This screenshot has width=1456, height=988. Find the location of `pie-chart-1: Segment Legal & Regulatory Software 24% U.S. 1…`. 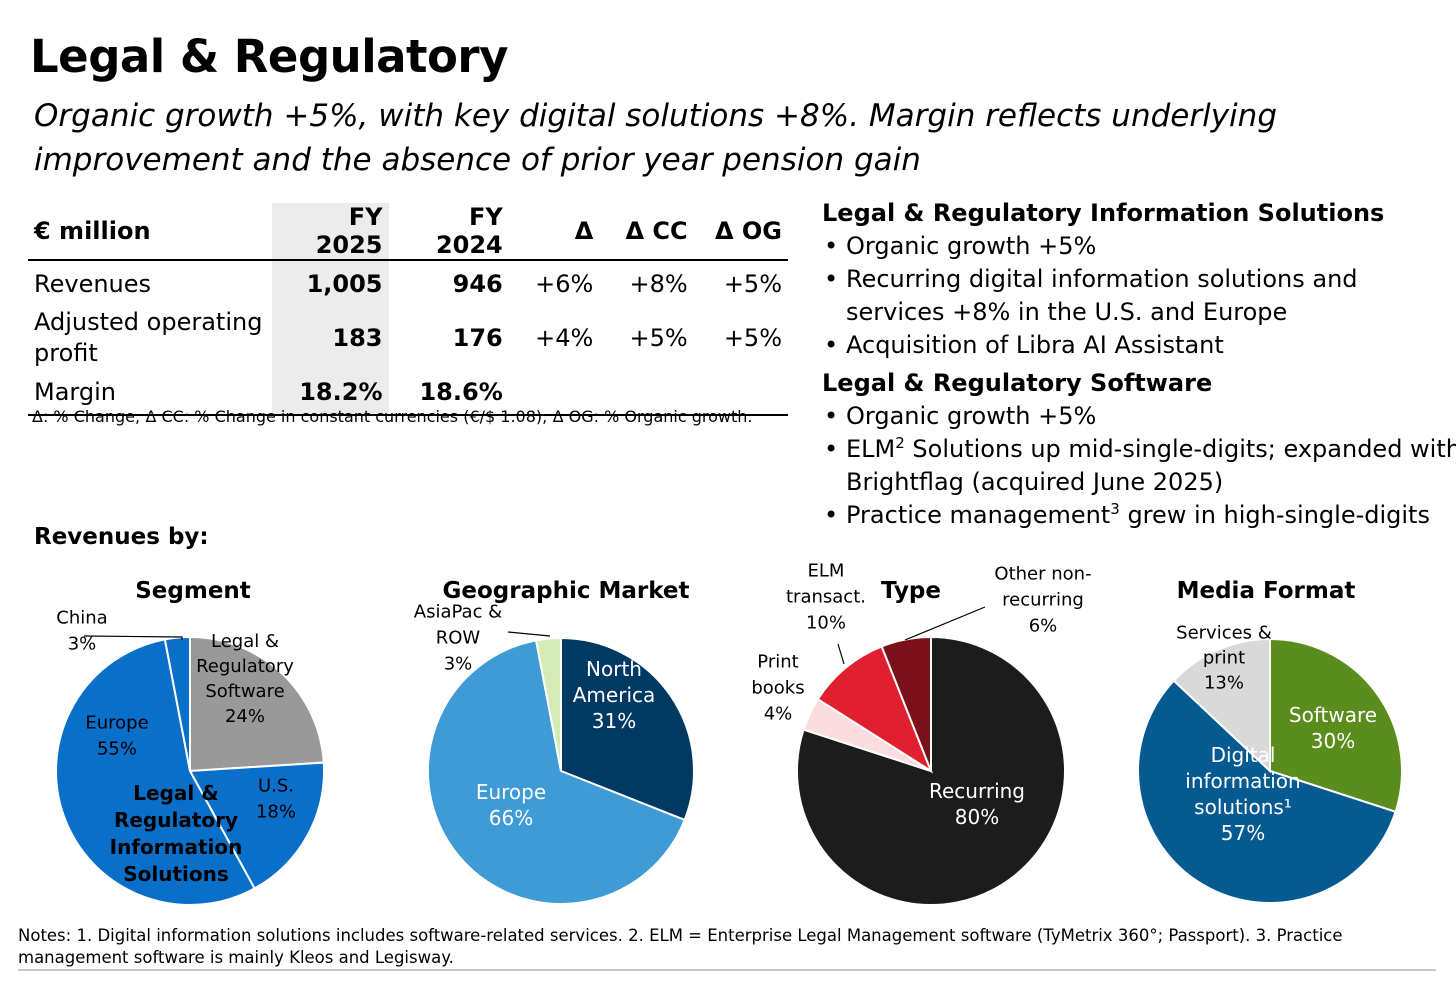

pie-chart-1: Segment Legal & Regulatory Software 24% U.S. 1… is located at coordinates (190, 742).